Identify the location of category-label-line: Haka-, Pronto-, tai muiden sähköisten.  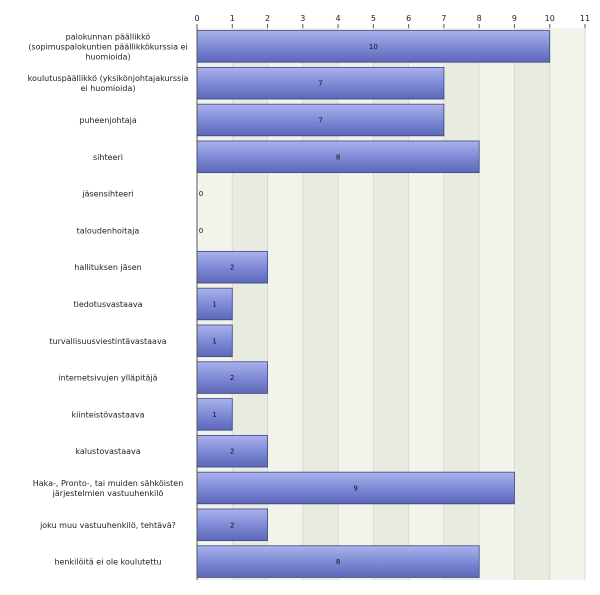
(108, 483).